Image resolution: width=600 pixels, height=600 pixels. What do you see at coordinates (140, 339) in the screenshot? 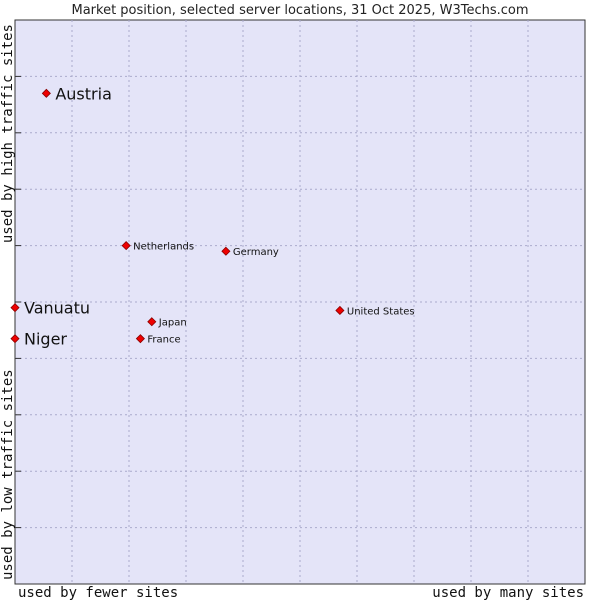
I see `point-marker-france` at bounding box center [140, 339].